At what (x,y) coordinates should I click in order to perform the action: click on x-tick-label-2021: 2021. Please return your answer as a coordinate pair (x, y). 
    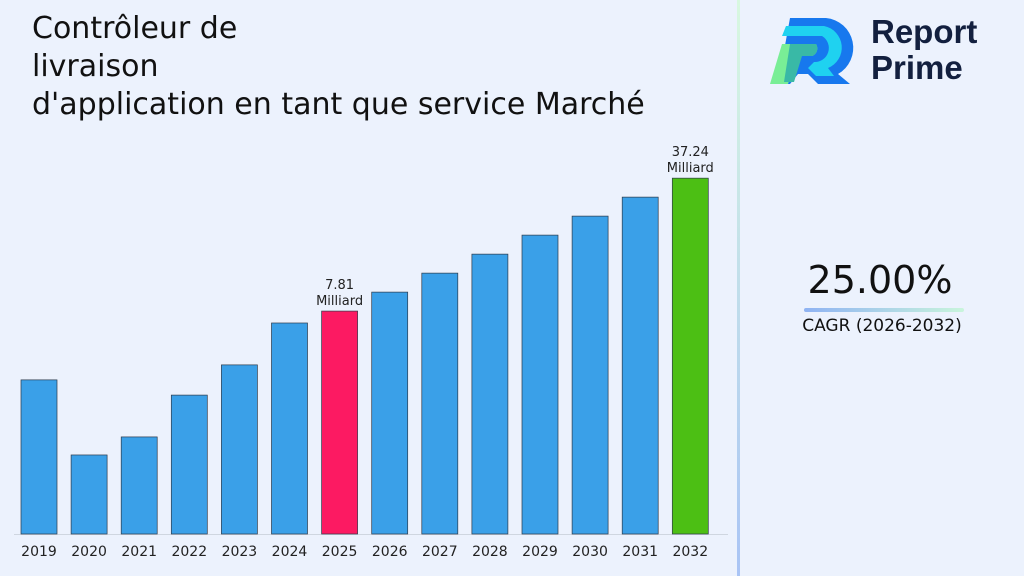
    Looking at the image, I should click on (139, 552).